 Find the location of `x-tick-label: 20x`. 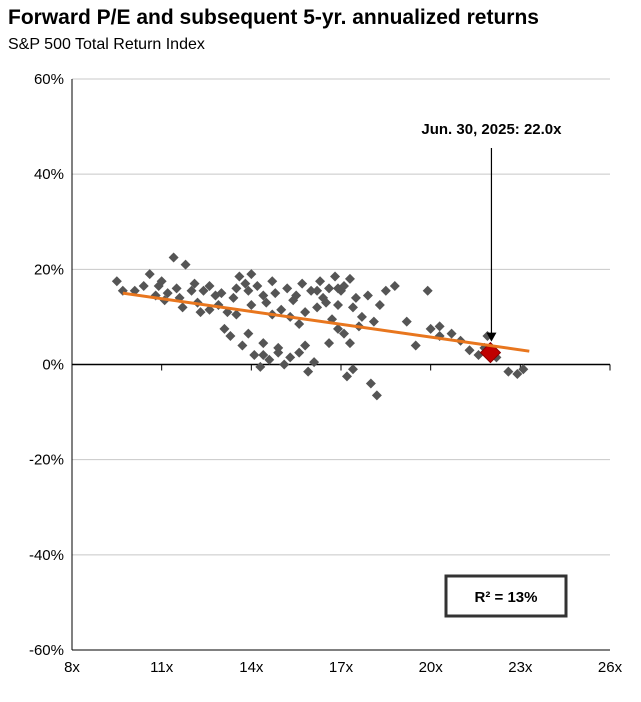

x-tick-label: 20x is located at coordinates (431, 667).